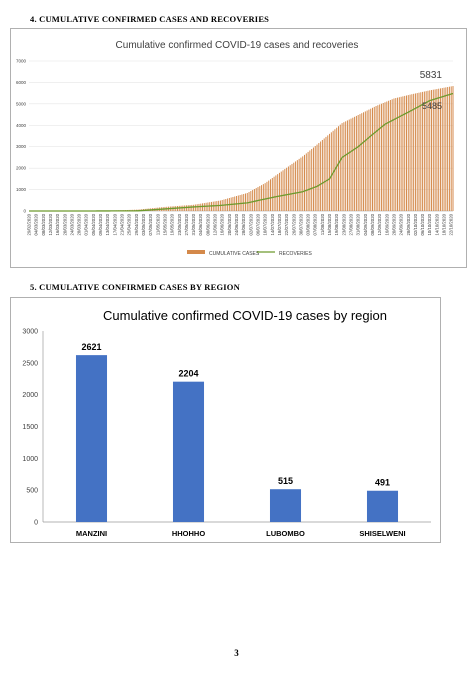 The image size is (473, 680). What do you see at coordinates (24, 211) in the screenshot?
I see `y-tick-label: 0` at bounding box center [24, 211].